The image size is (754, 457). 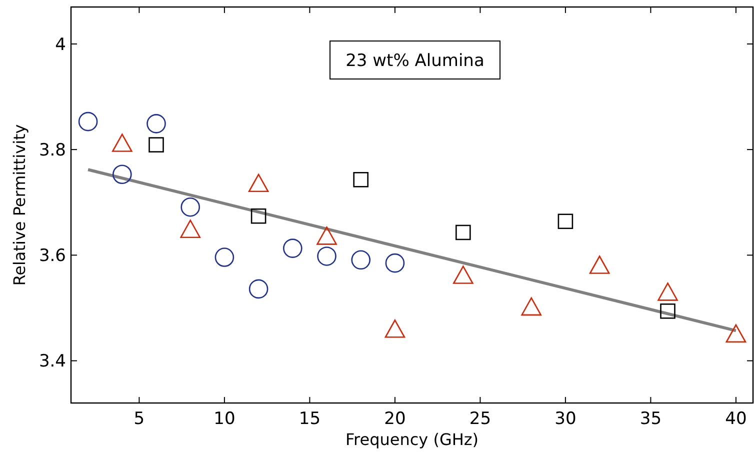 I want to click on x-tick-label: 35, so click(x=651, y=419).